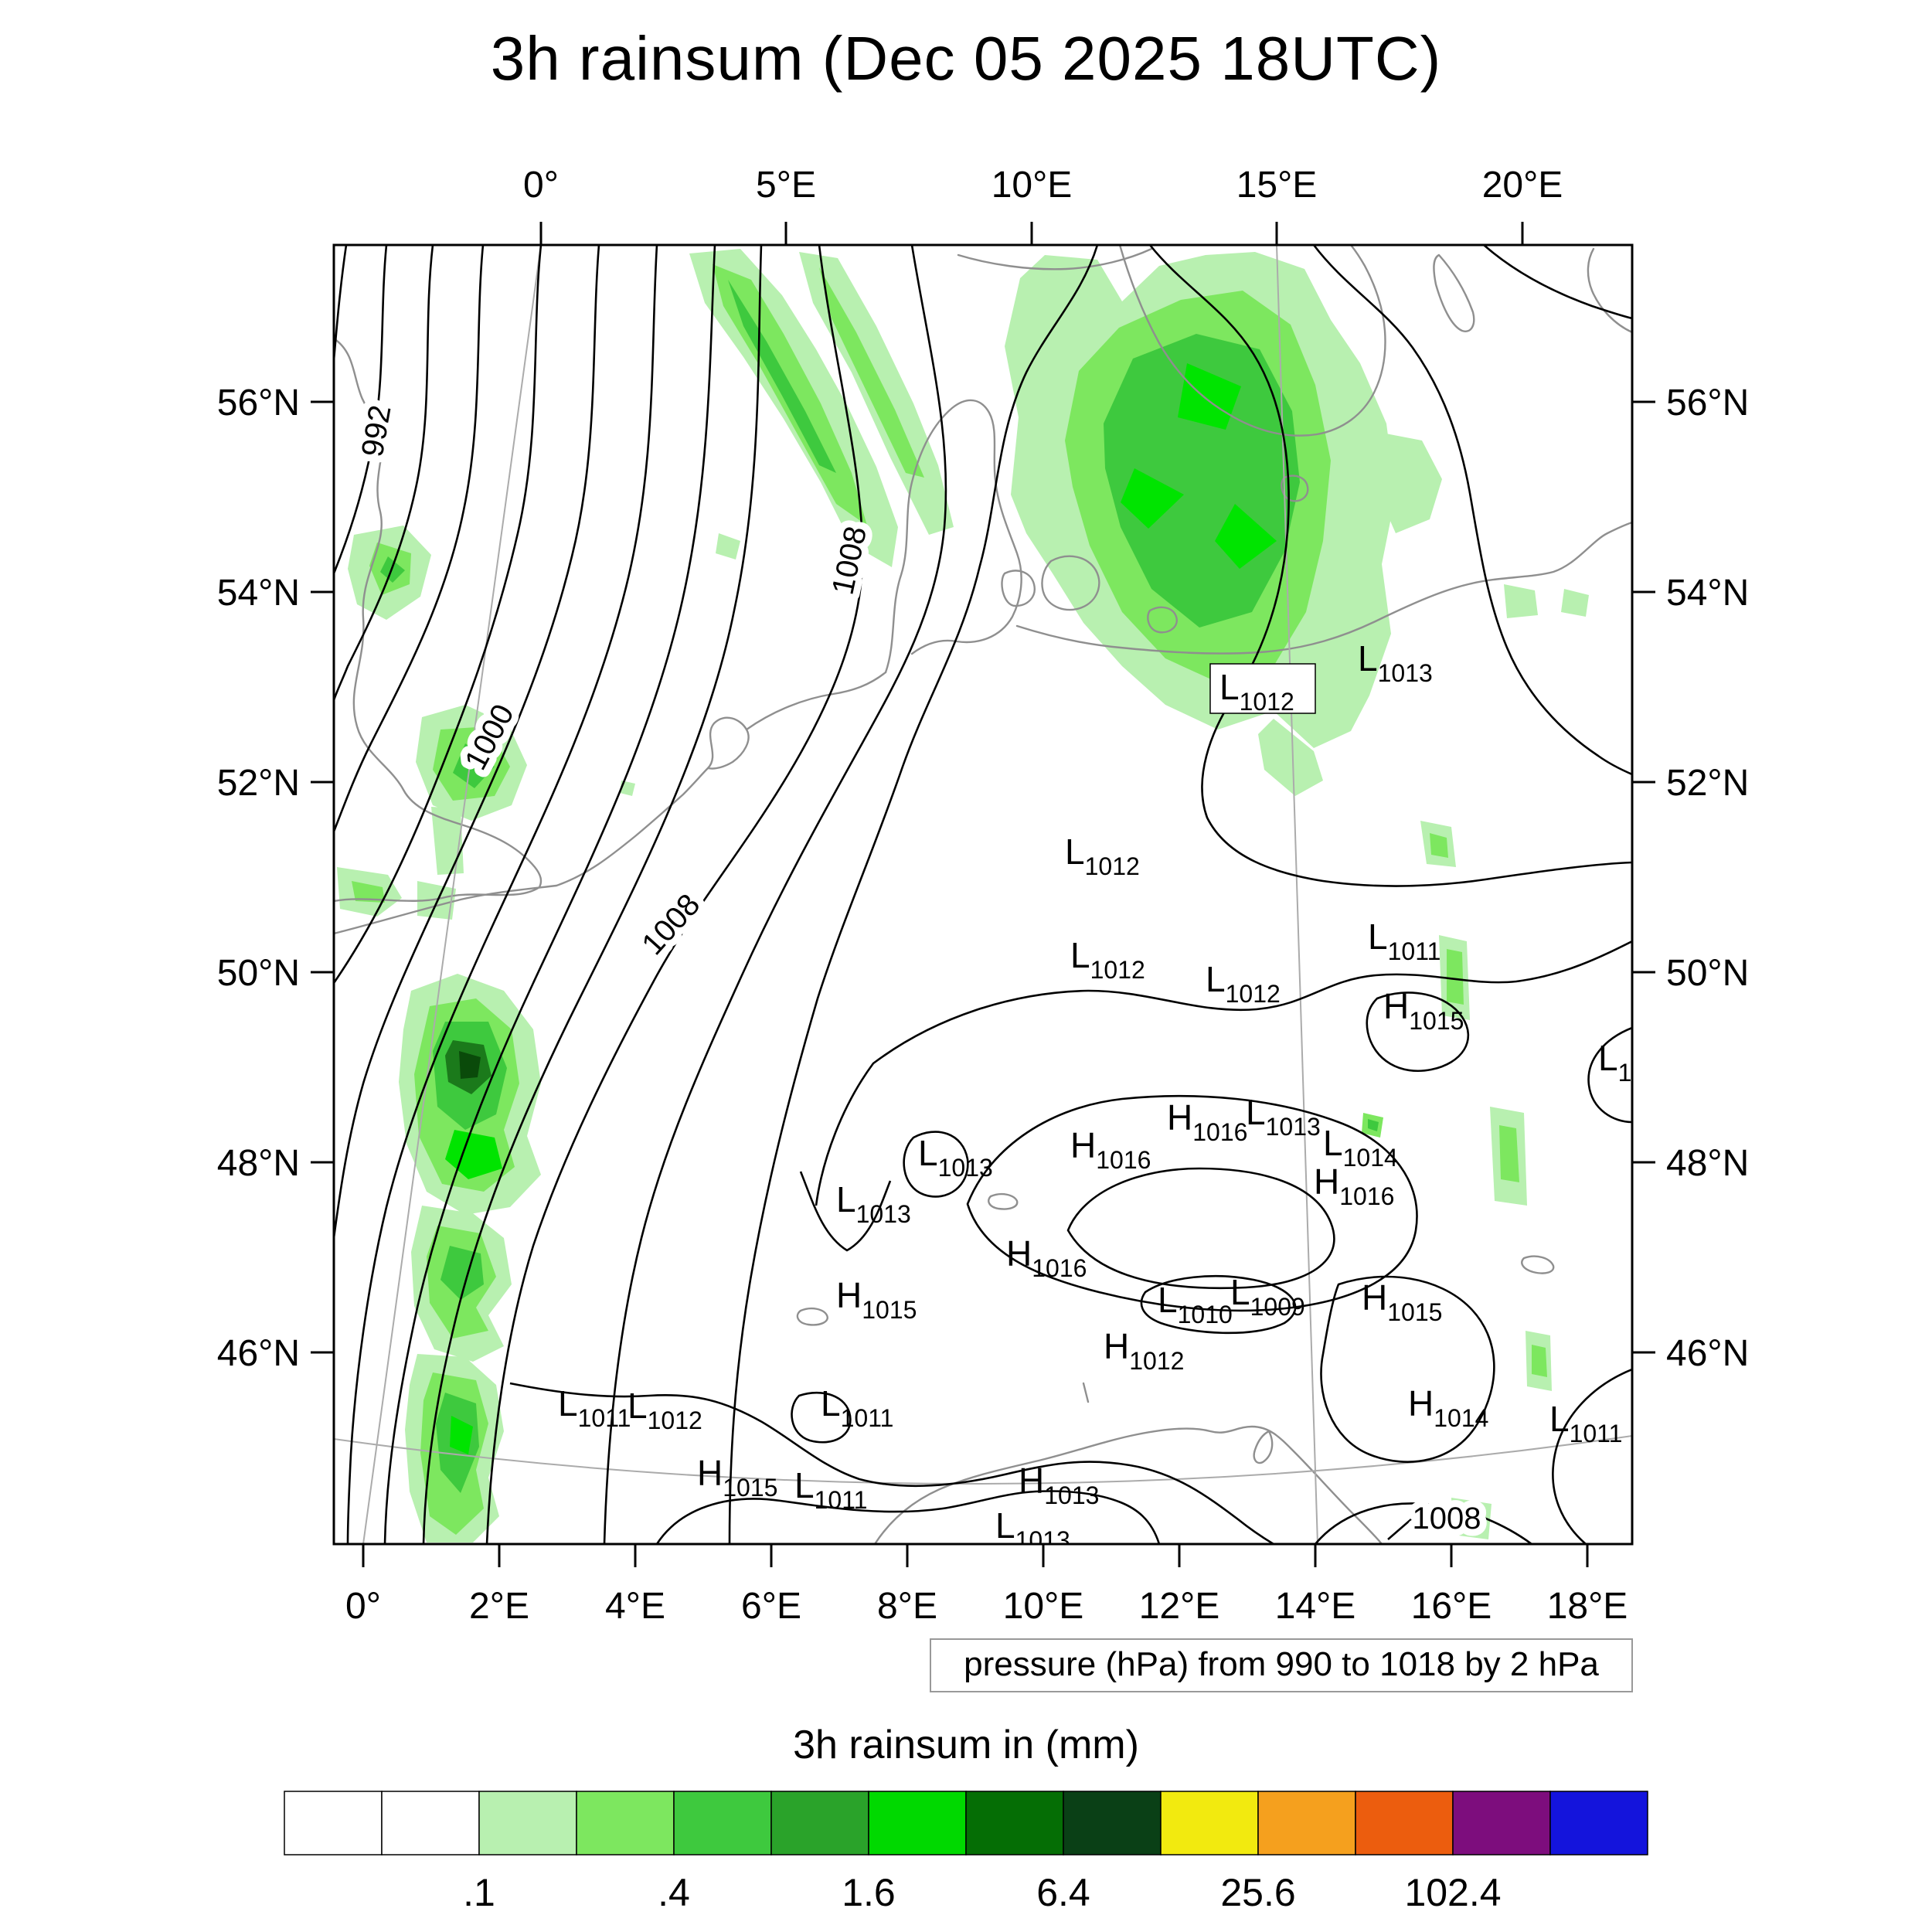 Image resolution: width=1932 pixels, height=1932 pixels. I want to click on pressure-label-box, so click(1262, 688).